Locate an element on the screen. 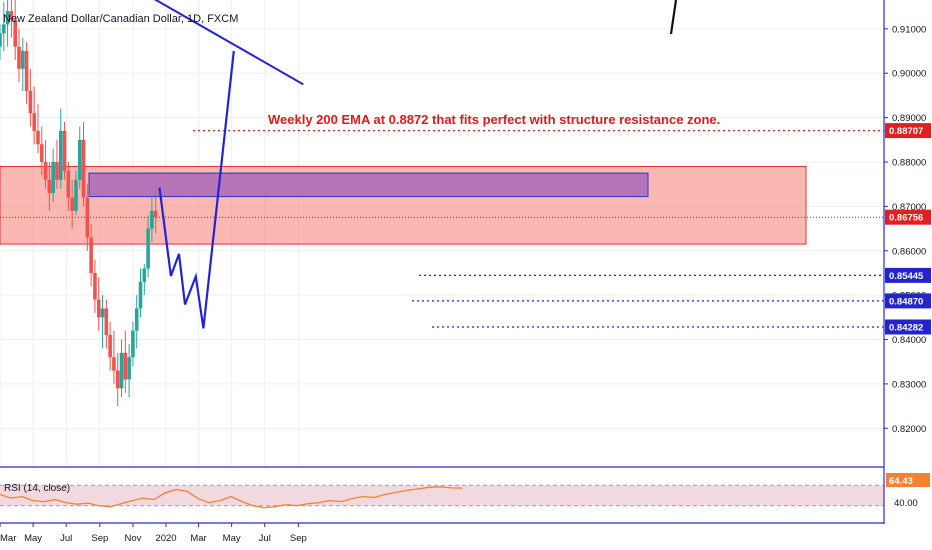  y-tick-label: 0.87000 is located at coordinates (909, 207).